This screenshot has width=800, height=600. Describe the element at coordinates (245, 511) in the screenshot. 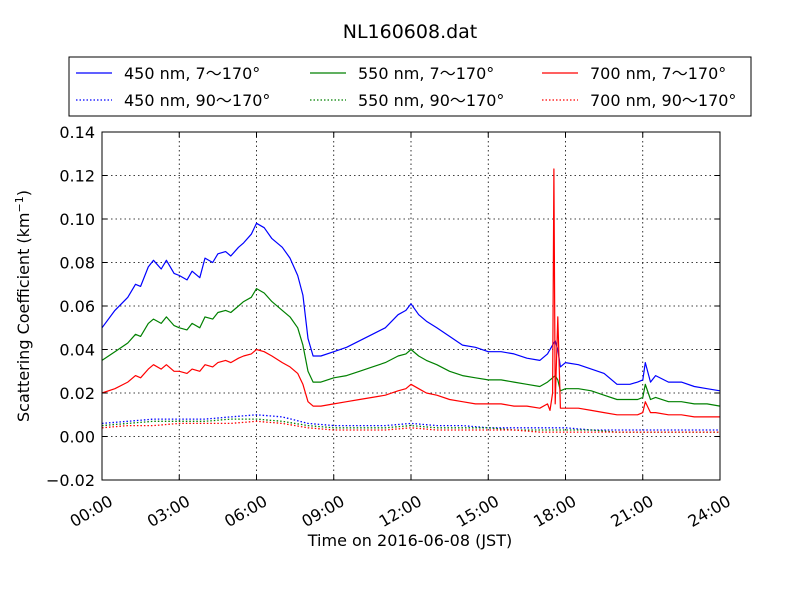

I see `x-tick-label-2: 06:00` at that location.